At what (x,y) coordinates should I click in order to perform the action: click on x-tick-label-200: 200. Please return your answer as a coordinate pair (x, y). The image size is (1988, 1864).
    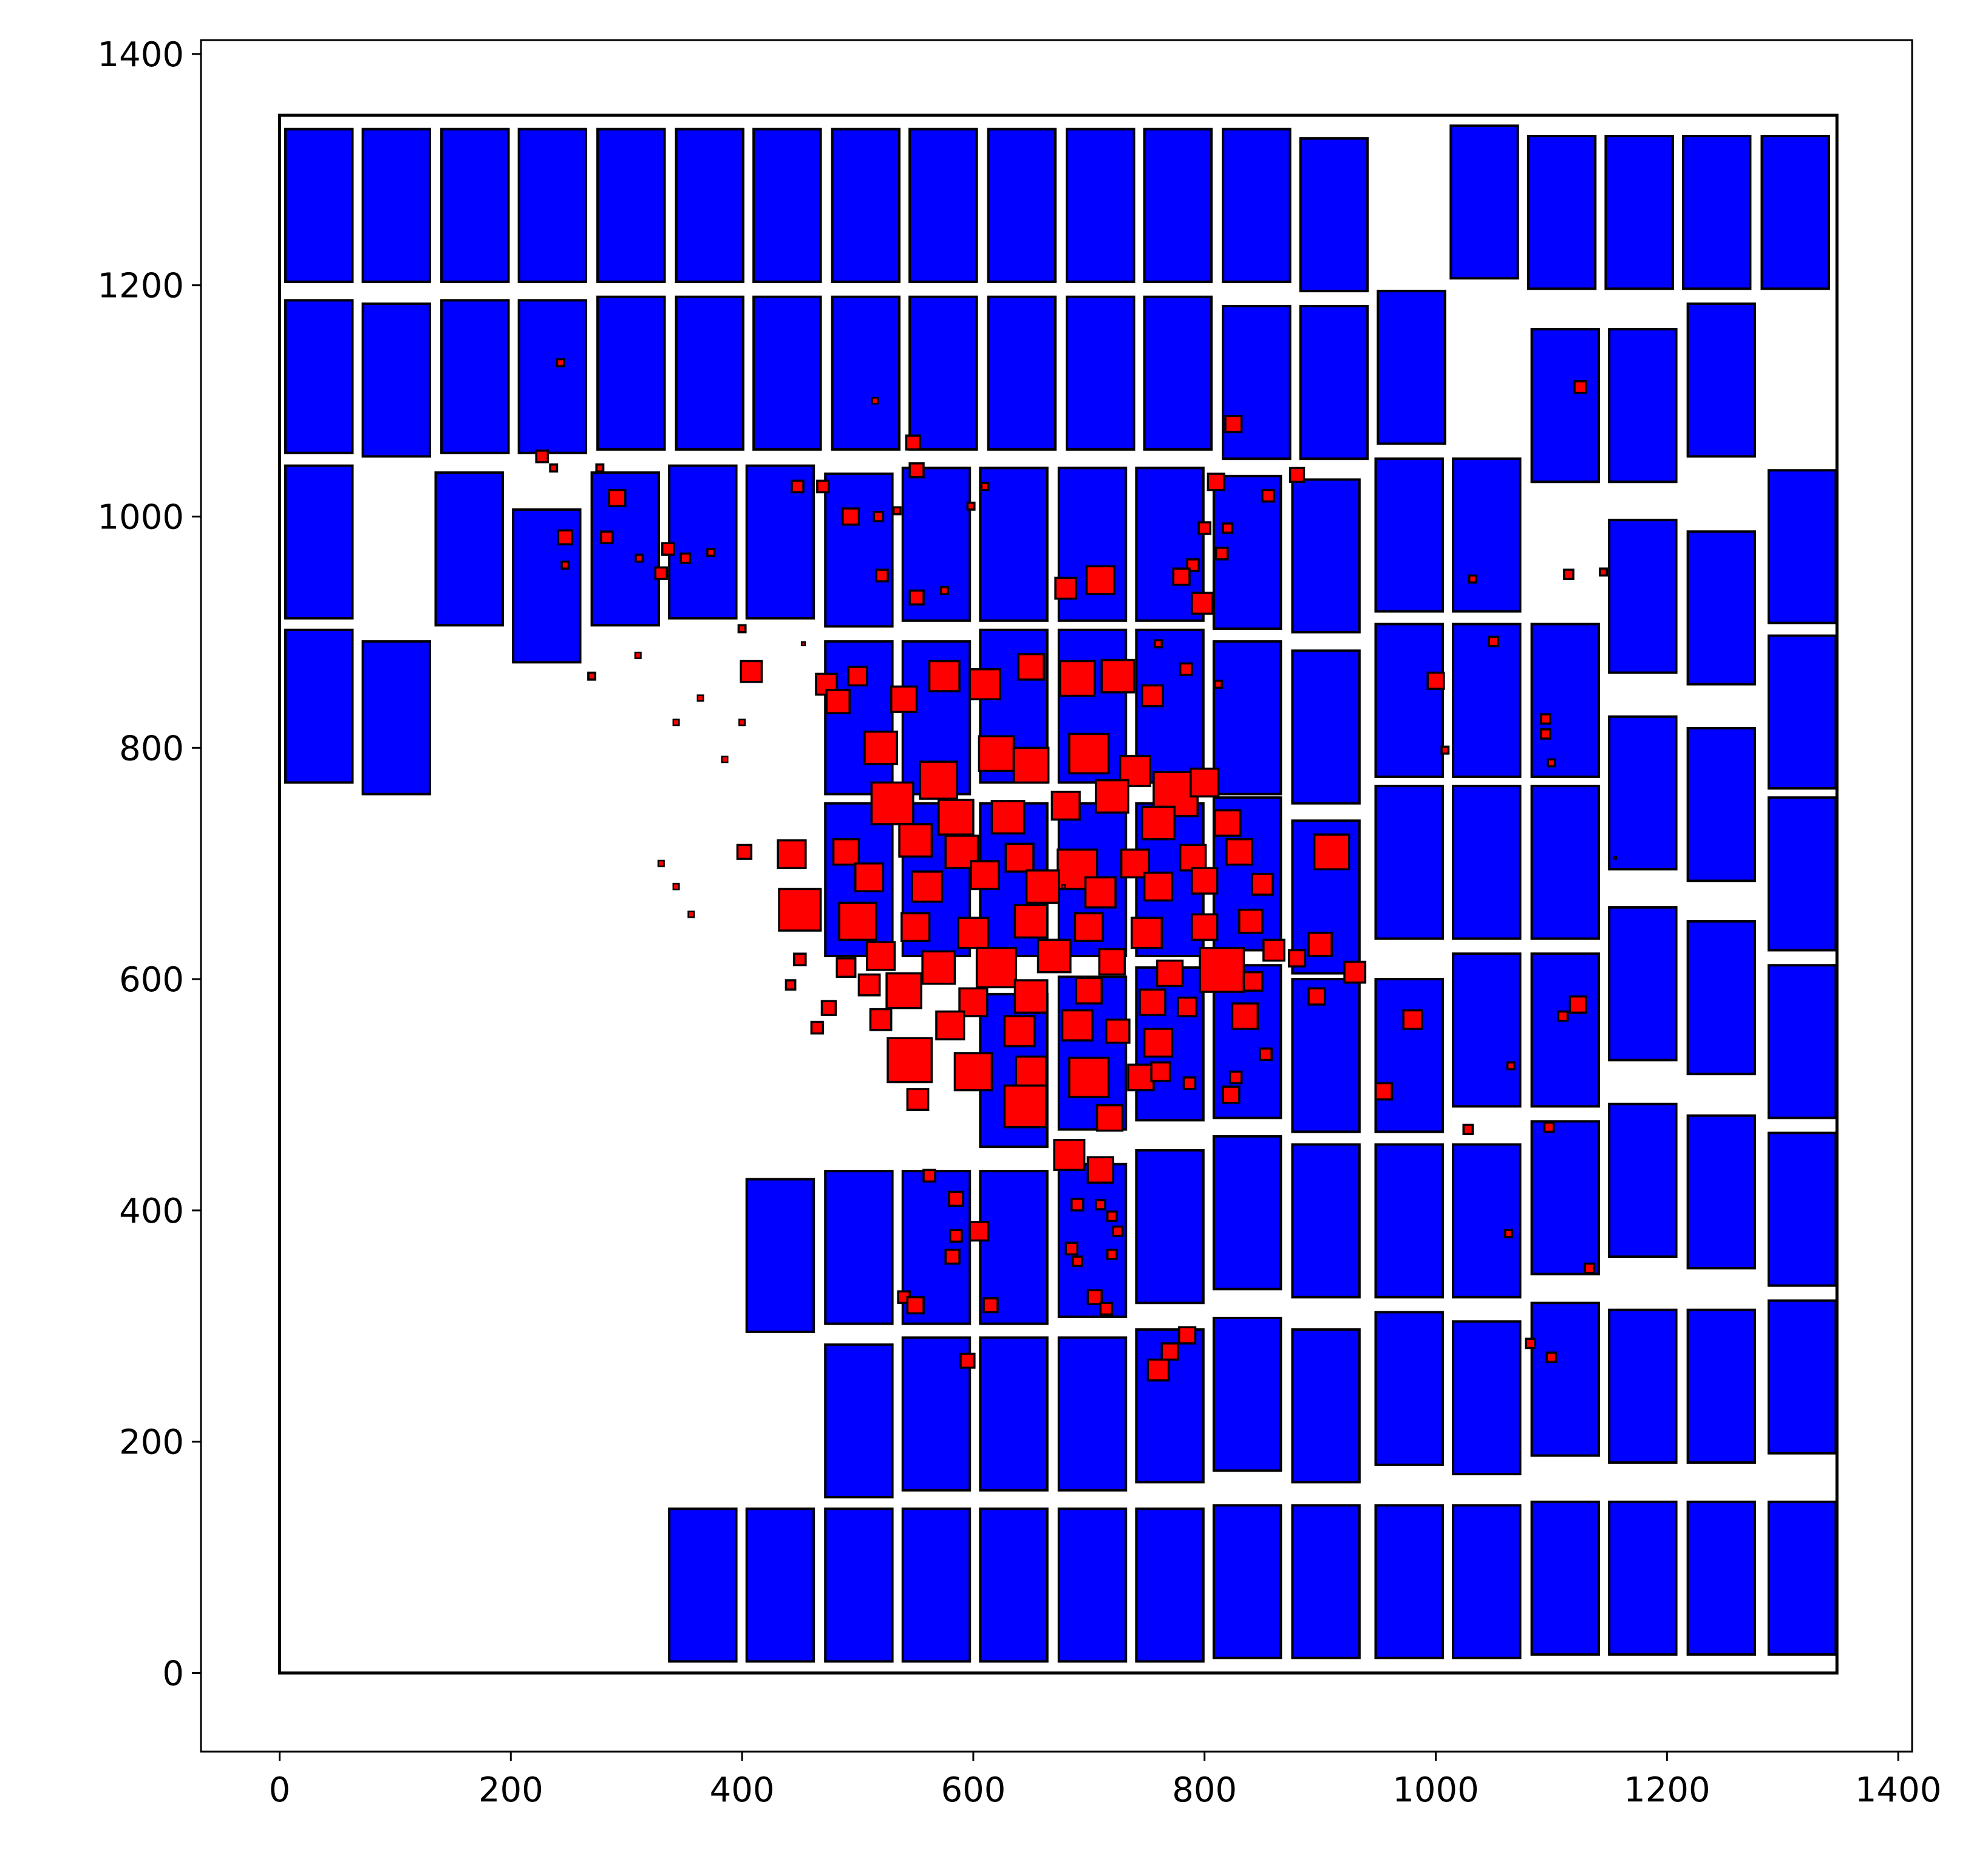
    Looking at the image, I should click on (510, 1790).